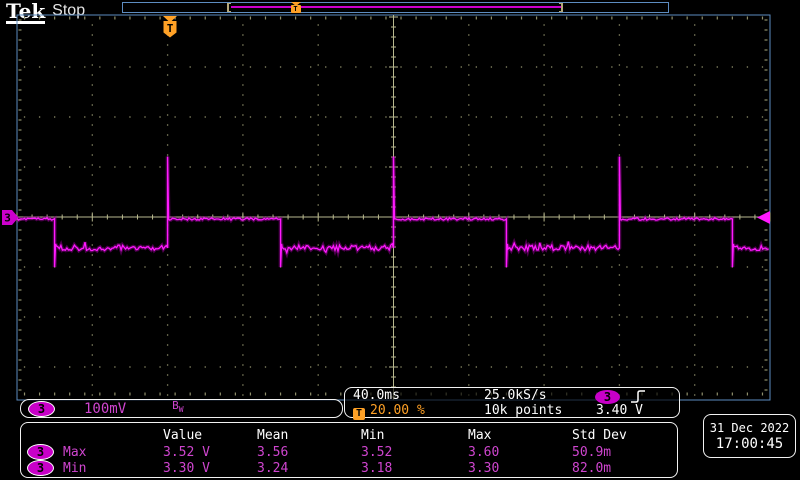 Image resolution: width=800 pixels, height=480 pixels. I want to click on channel3-position-marker, so click(10, 217).